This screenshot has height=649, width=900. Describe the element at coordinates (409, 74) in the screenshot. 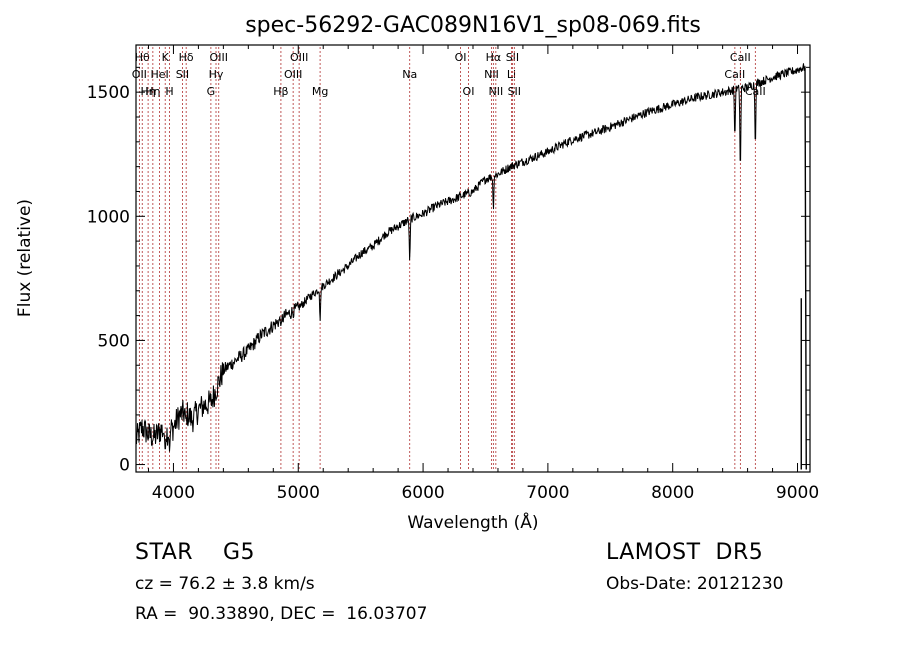

I see `line-marker-label: Na` at that location.